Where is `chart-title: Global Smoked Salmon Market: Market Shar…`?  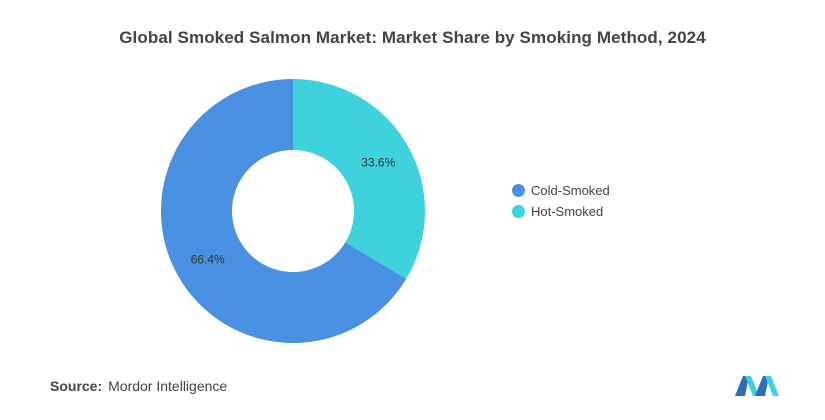
chart-title: Global Smoked Salmon Market: Market Shar… is located at coordinates (412, 37).